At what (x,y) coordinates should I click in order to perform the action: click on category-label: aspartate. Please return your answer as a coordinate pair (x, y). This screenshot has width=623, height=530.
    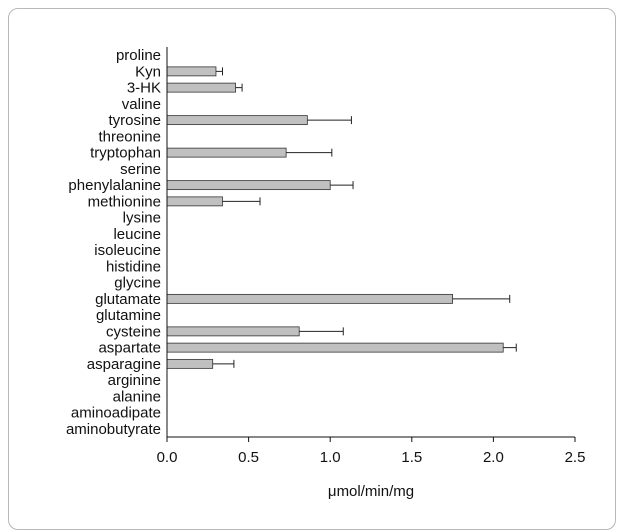
    Looking at the image, I should click on (129, 348).